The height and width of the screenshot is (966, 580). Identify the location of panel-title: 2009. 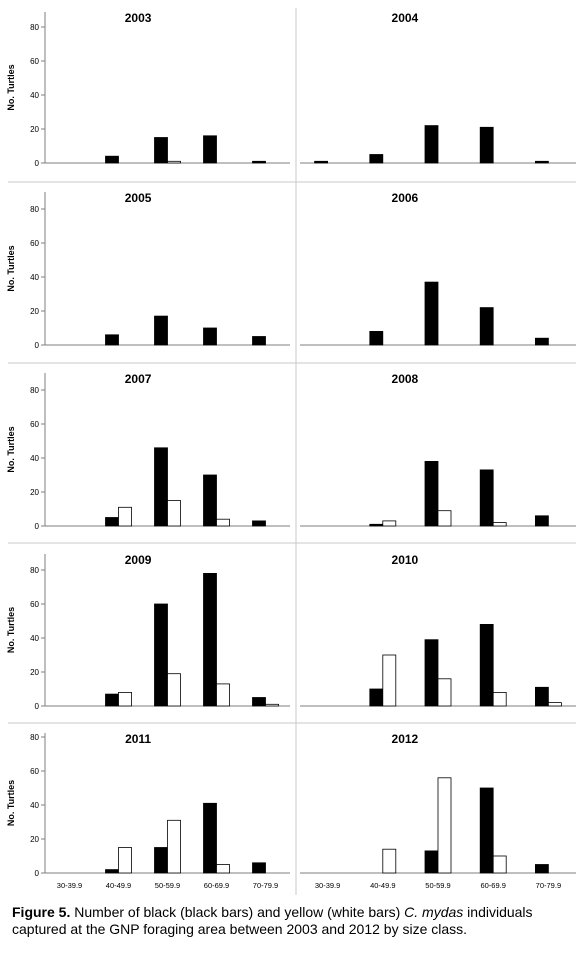
(138, 560).